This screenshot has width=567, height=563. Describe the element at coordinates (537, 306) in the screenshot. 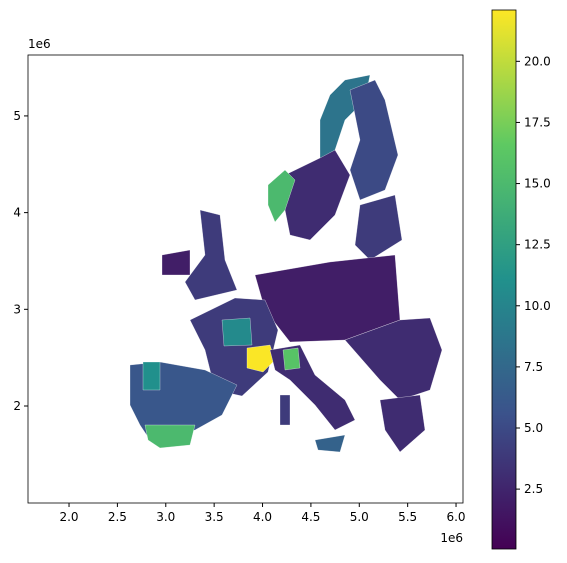

I see `colorbar-tick-label: 10.0` at that location.